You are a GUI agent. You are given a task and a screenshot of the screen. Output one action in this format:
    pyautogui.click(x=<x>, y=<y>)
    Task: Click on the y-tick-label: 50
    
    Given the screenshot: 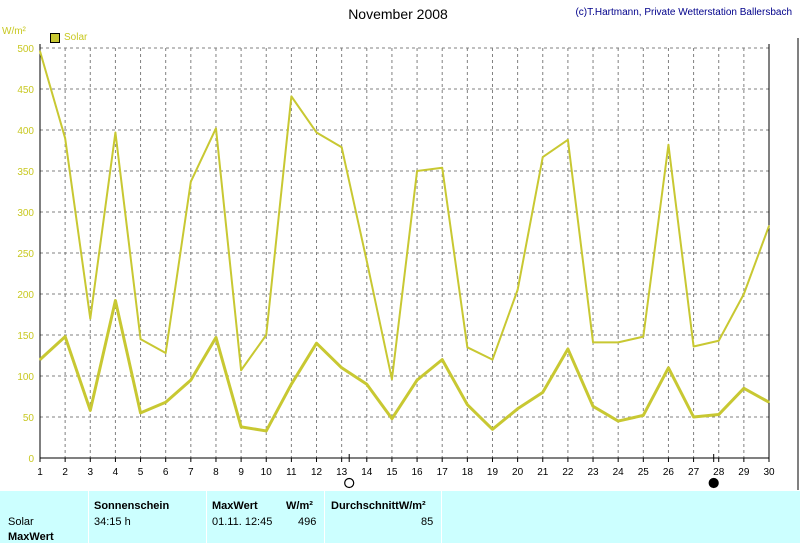 What is the action you would take?
    pyautogui.click(x=29, y=418)
    